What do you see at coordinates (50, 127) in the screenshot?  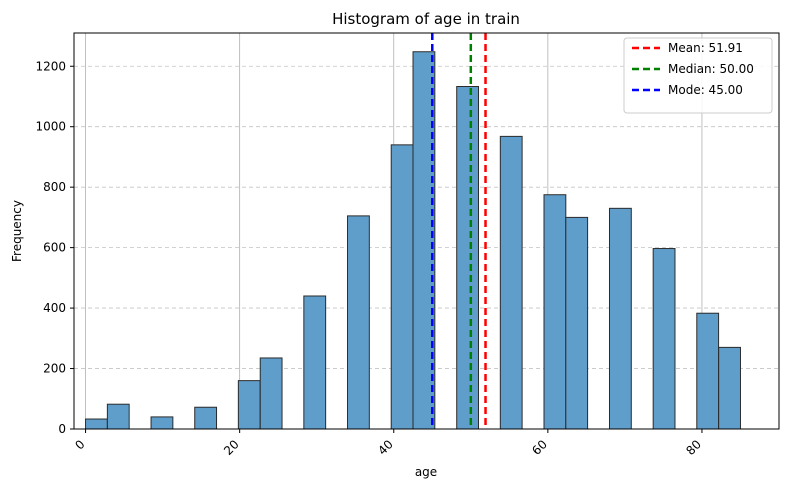 I see `y-tick-label: 1000` at bounding box center [50, 127].